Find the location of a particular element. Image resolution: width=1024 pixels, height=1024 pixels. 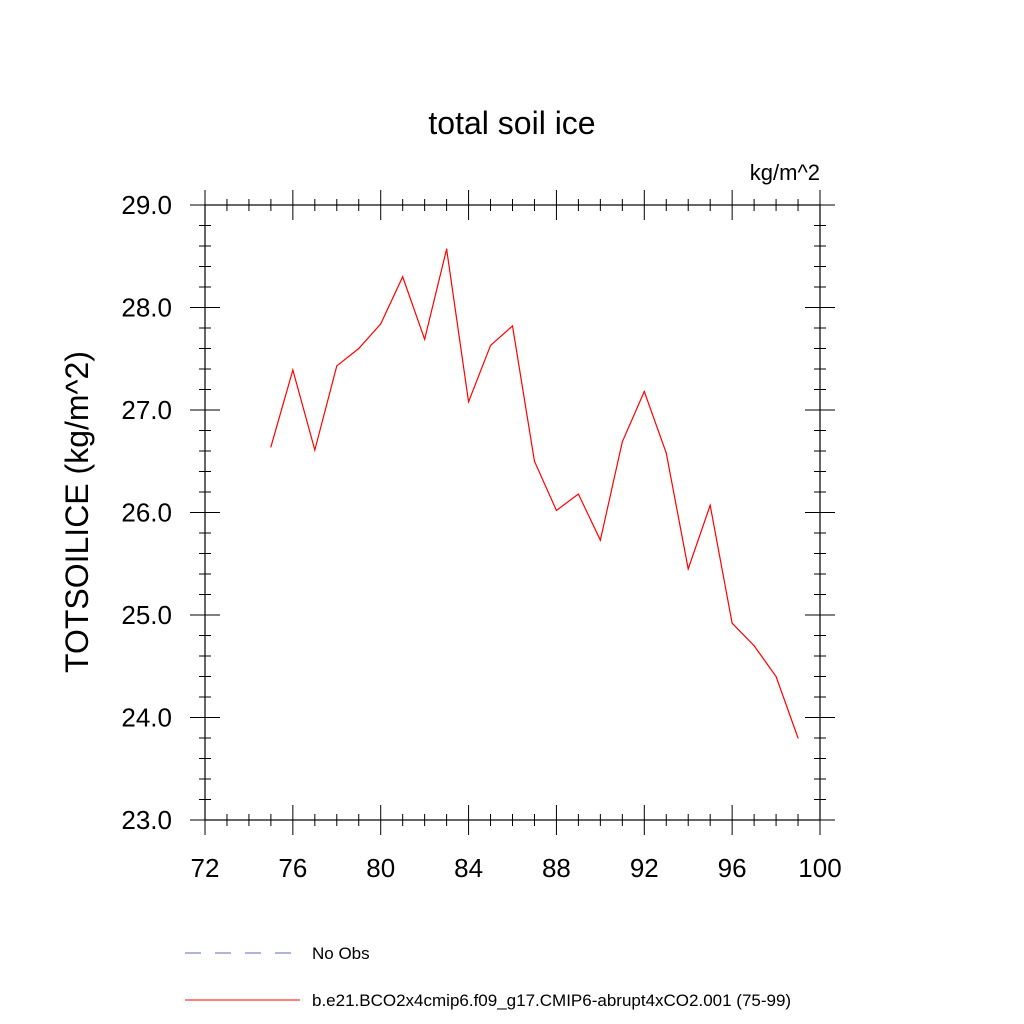

x-tick-label: 96 is located at coordinates (732, 868).